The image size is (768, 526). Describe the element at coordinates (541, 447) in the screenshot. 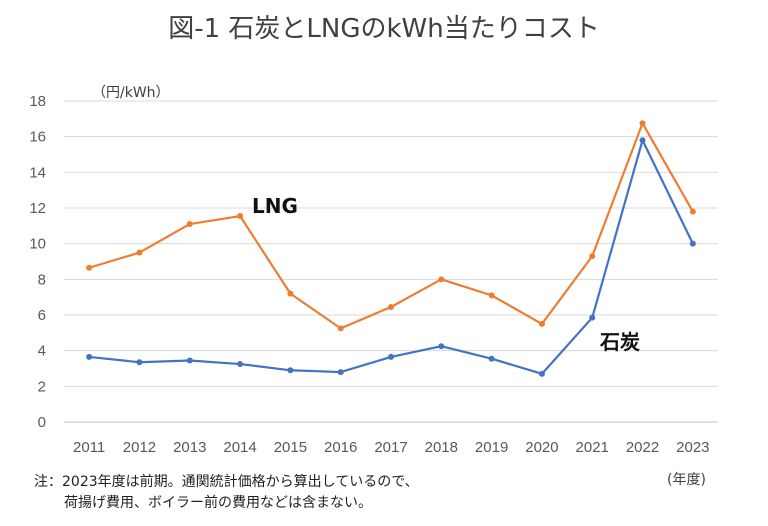

I see `x-tick-label: 2020` at that location.